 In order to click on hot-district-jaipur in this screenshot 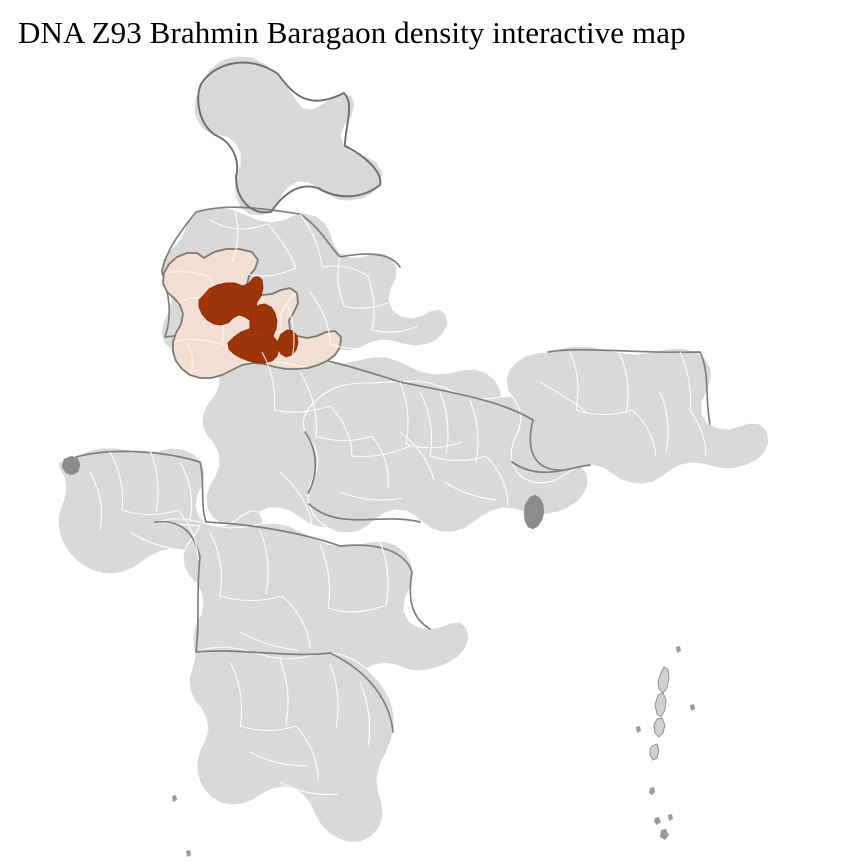, I will do `click(253, 346)`.